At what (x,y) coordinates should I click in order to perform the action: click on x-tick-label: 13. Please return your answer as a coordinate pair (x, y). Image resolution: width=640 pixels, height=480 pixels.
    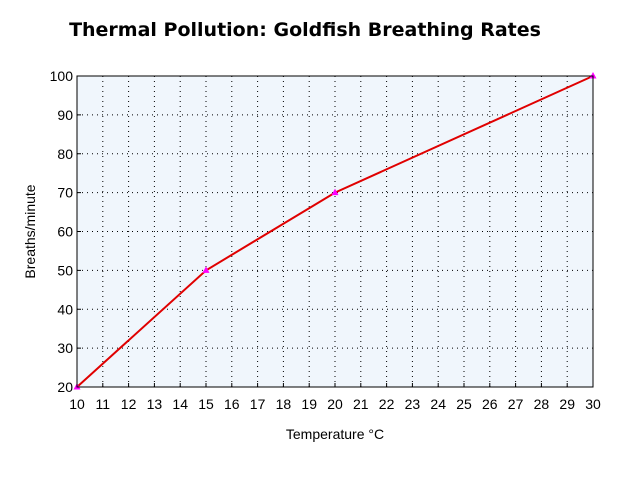
    Looking at the image, I should click on (155, 404).